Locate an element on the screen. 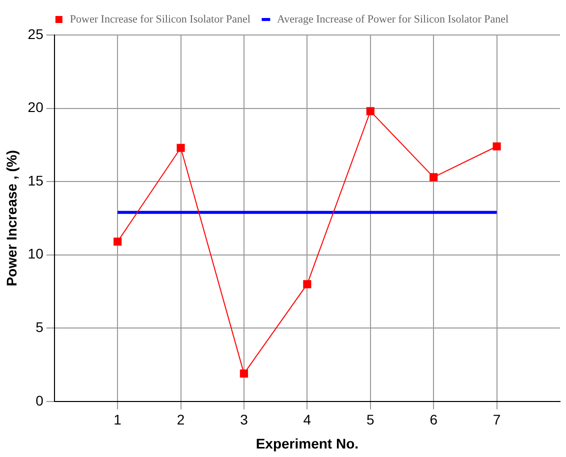  y-tick-label: 15 is located at coordinates (36, 180).